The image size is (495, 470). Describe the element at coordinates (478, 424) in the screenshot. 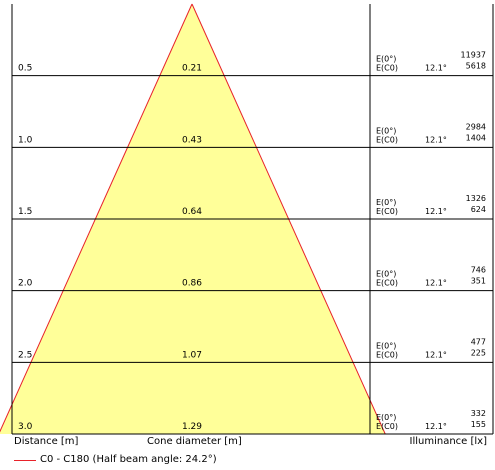

I see `illuminance-ec0-value: 155` at that location.